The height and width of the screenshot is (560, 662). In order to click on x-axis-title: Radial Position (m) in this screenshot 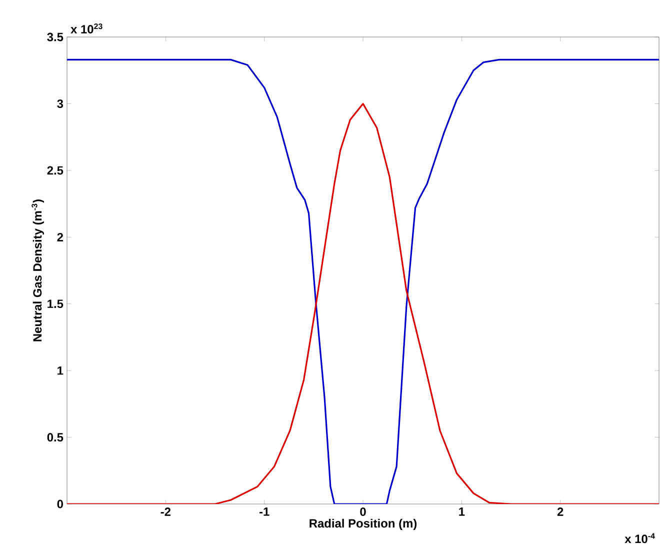, I will do `click(363, 524)`.